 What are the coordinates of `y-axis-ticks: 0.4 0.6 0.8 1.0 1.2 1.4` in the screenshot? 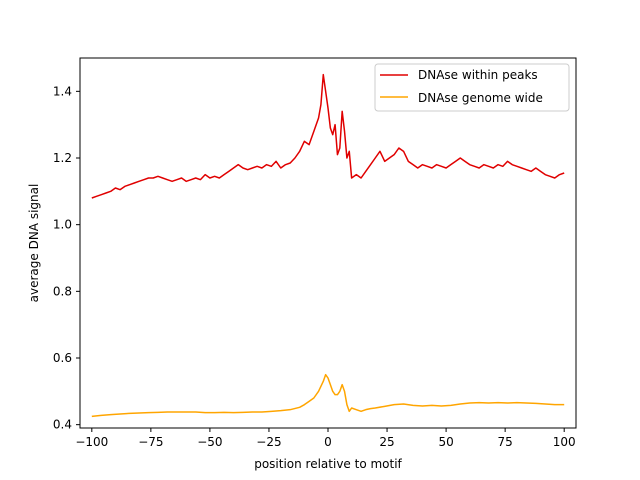 It's located at (66, 258).